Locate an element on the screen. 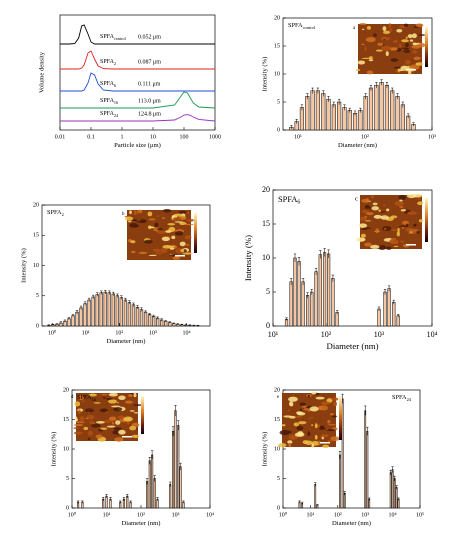 This screenshot has width=475, height=537. y-axis-label: Volume density is located at coordinates (42, 72).